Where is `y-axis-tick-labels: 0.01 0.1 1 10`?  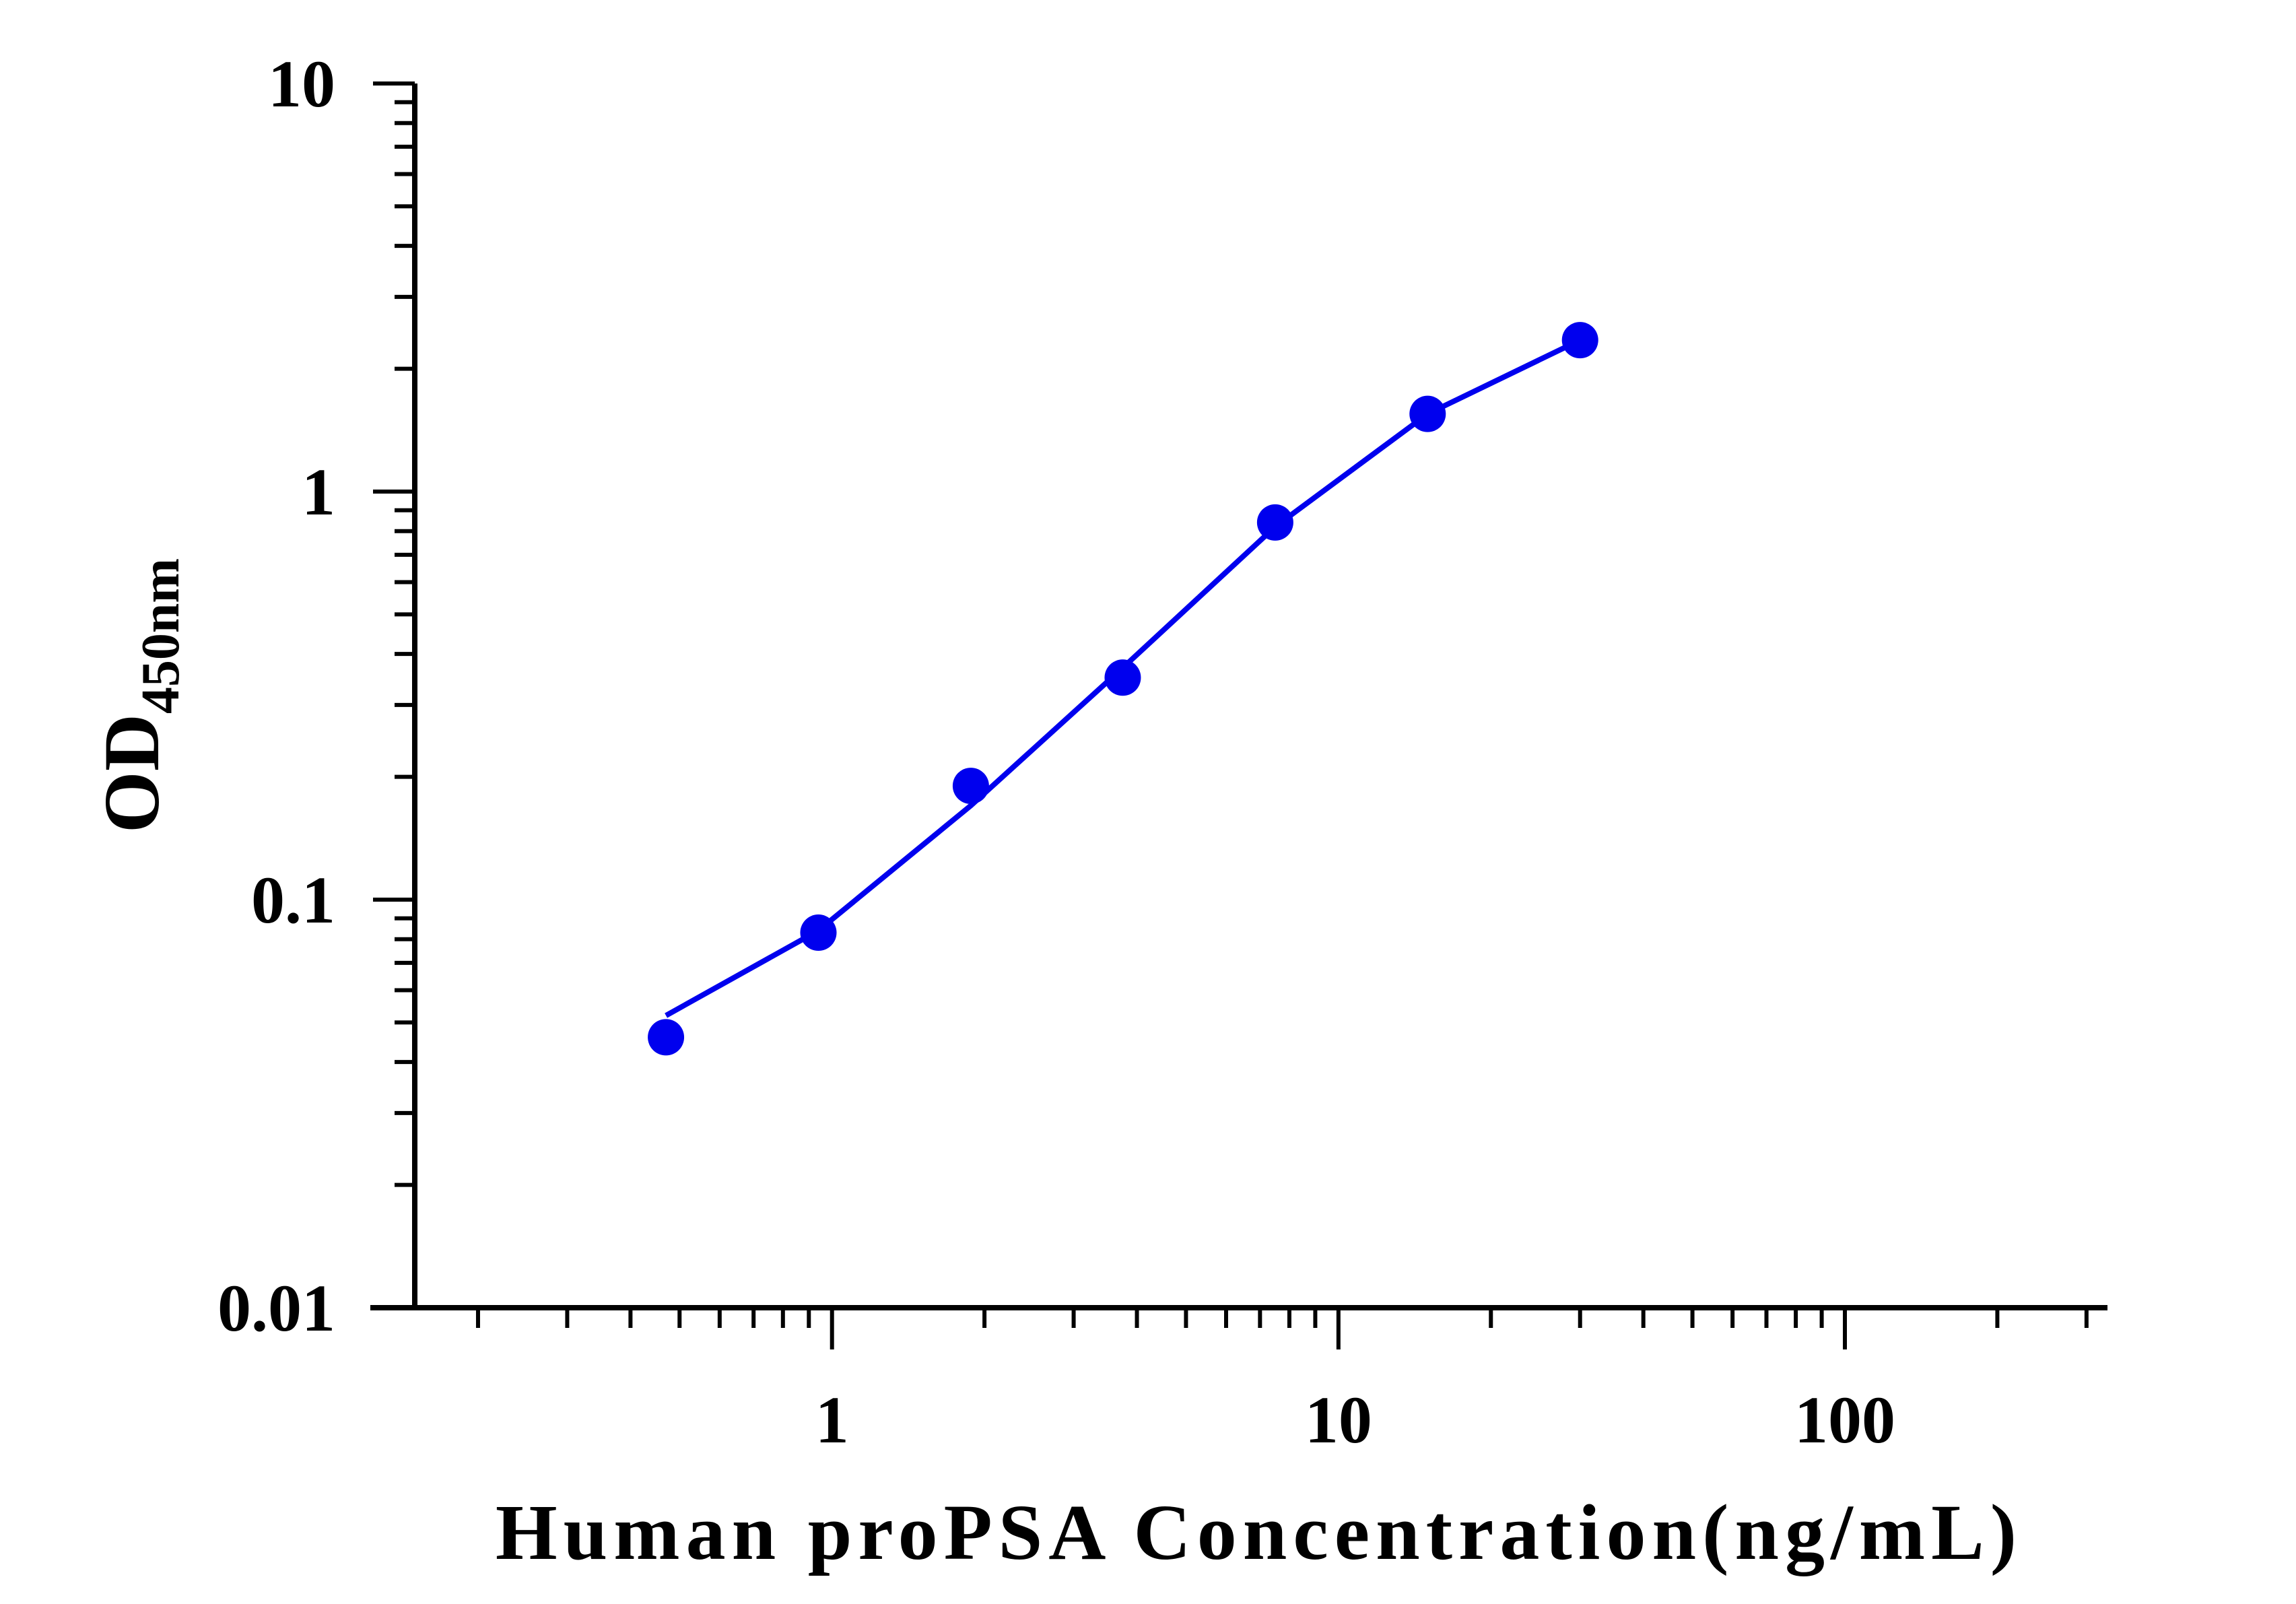
y-axis-tick-labels: 0.01 0.1 1 10 is located at coordinates (276, 695).